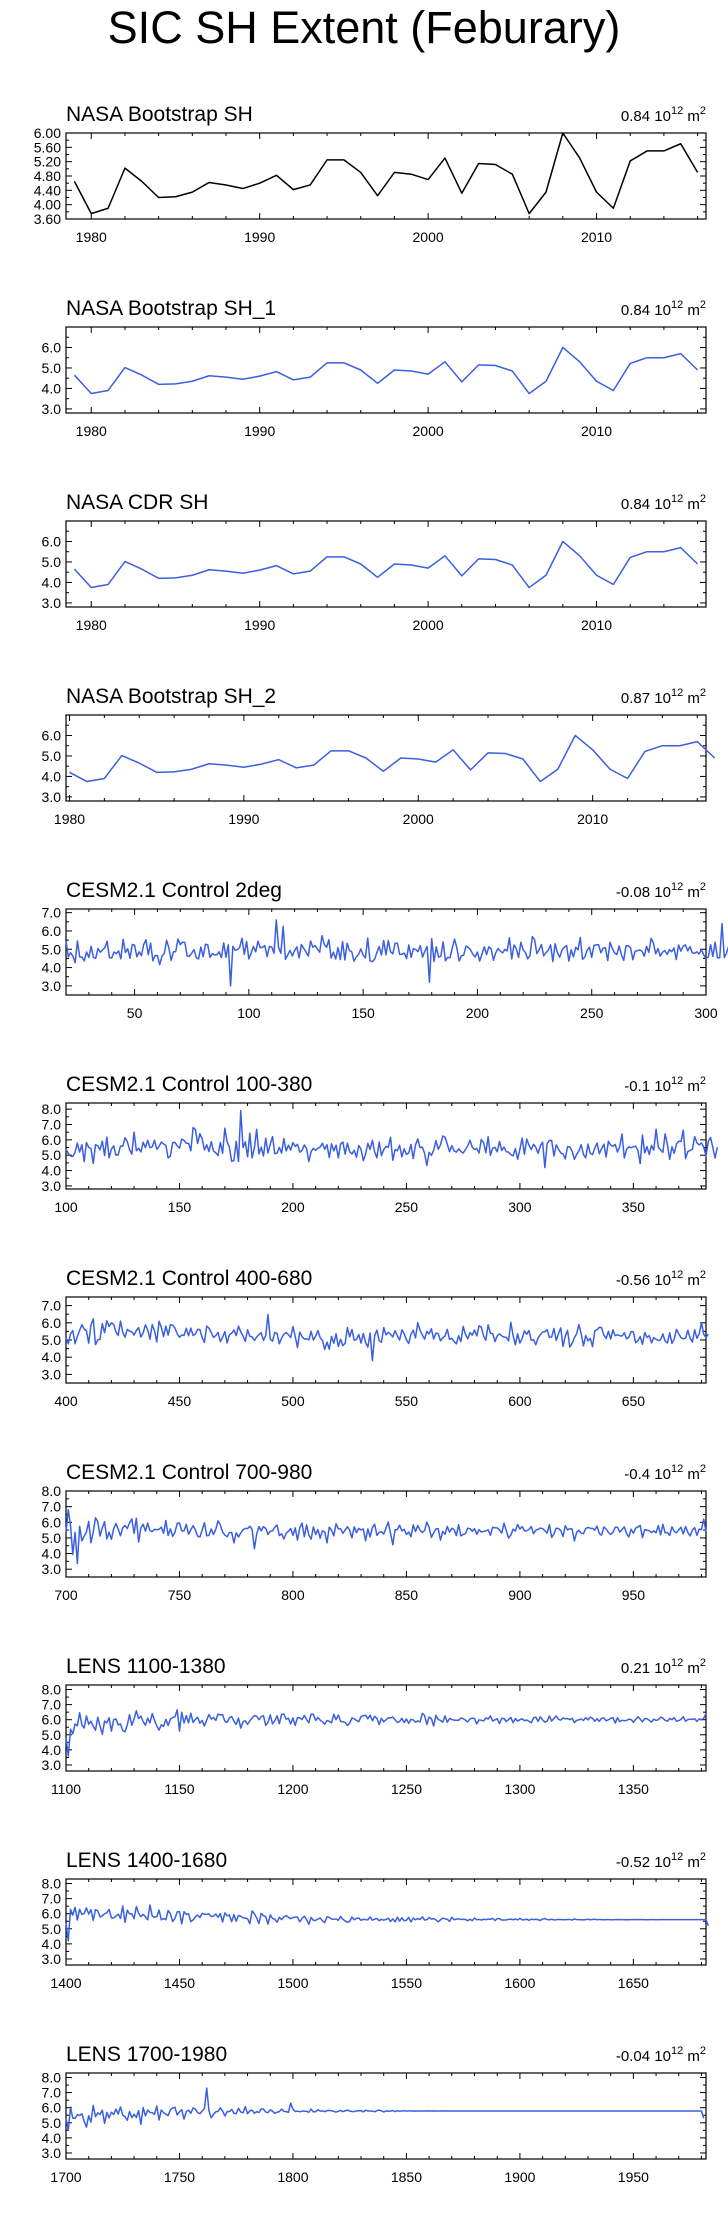 The width and height of the screenshot is (728, 2221). I want to click on trend-label: -0.08 1012 m2, so click(661, 891).